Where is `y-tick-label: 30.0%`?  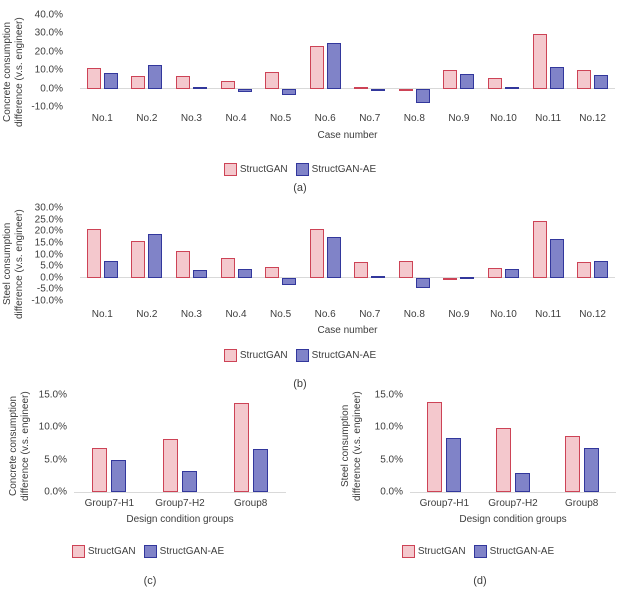 y-tick-label: 30.0% is located at coordinates (48, 33).